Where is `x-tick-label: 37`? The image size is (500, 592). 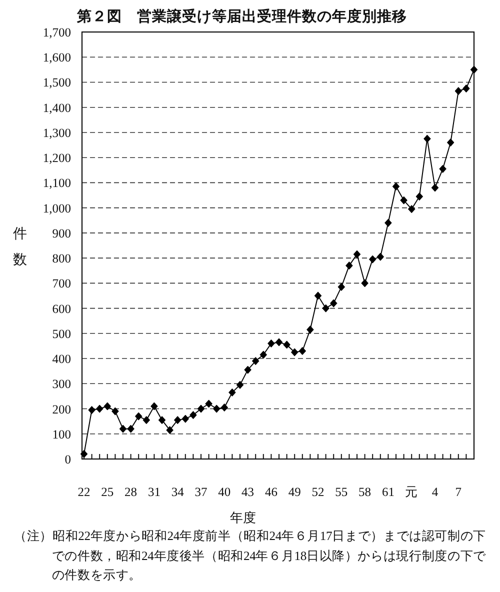 x-tick-label: 37 is located at coordinates (201, 492).